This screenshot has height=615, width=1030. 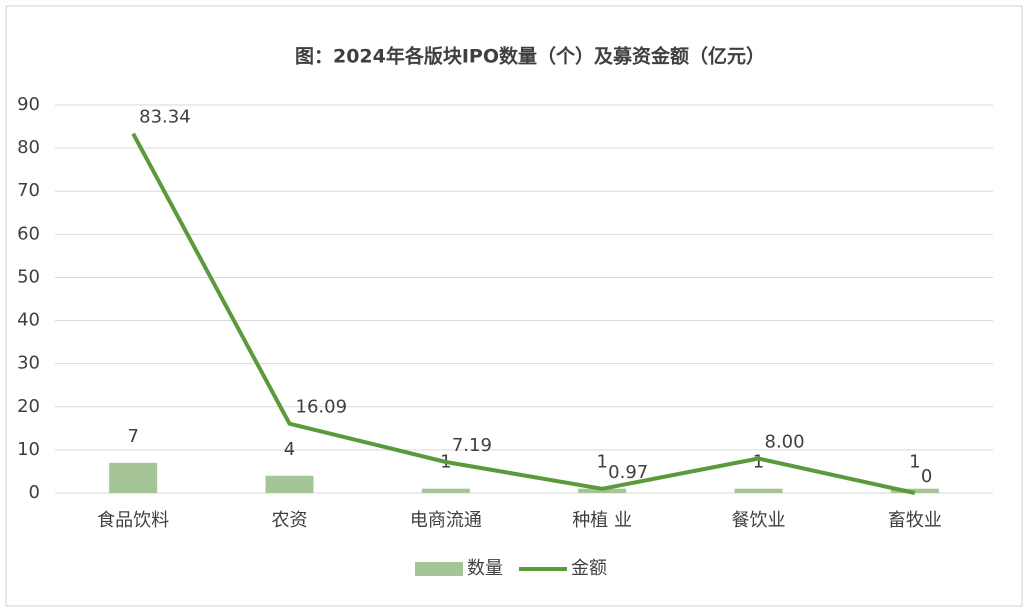 What do you see at coordinates (132, 436) in the screenshot?
I see `bar-value-label: 7` at bounding box center [132, 436].